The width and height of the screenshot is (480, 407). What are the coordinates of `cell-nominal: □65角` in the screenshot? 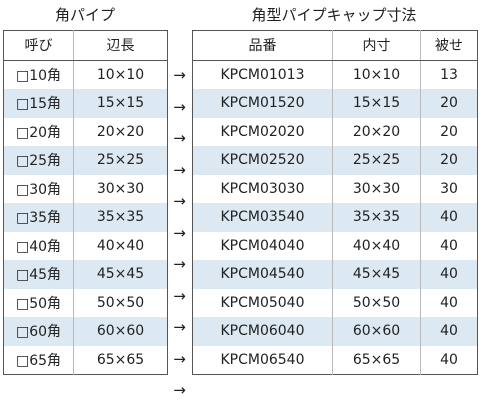 It's located at (38, 360).